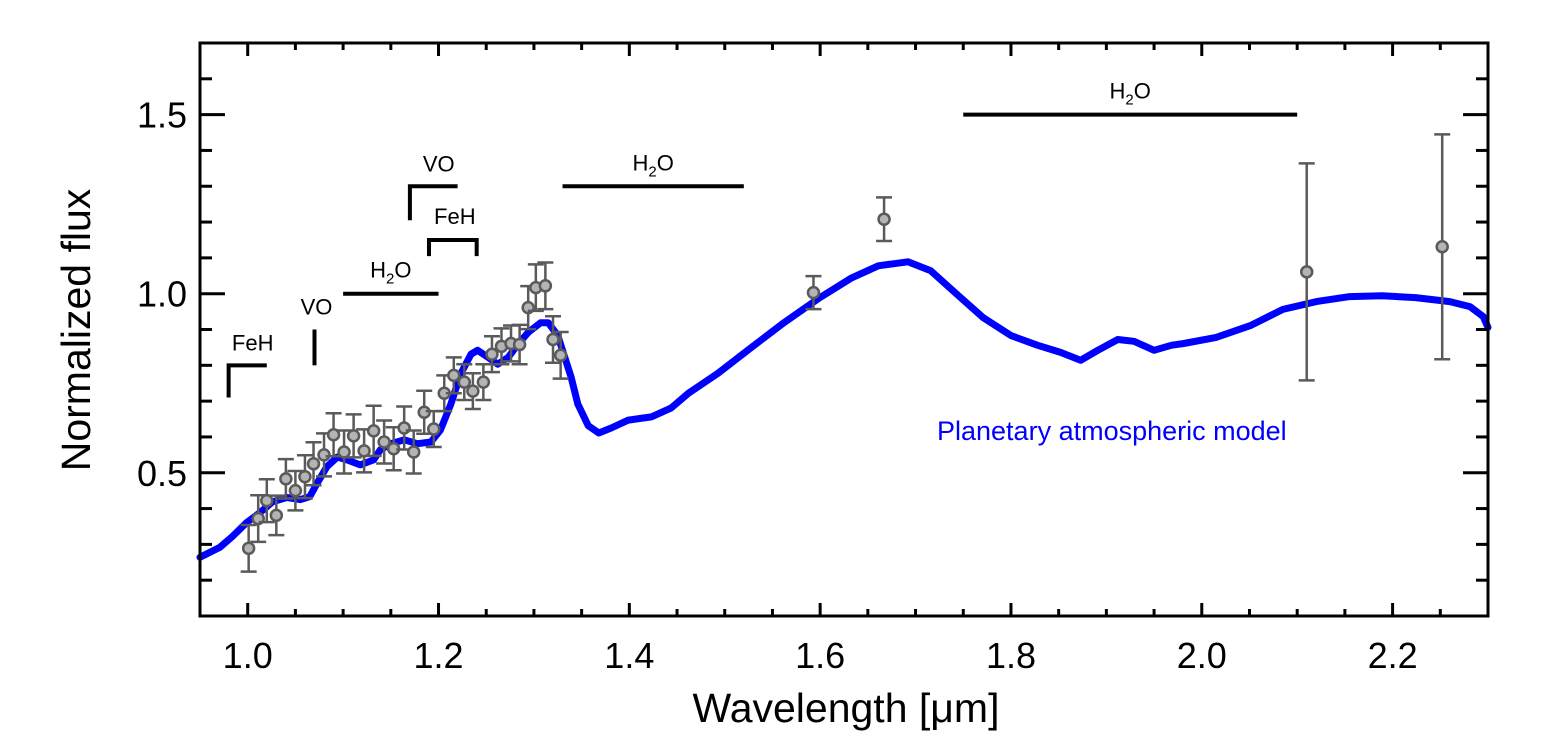  I want to click on x-tick-label: 2.0, so click(1202, 655).